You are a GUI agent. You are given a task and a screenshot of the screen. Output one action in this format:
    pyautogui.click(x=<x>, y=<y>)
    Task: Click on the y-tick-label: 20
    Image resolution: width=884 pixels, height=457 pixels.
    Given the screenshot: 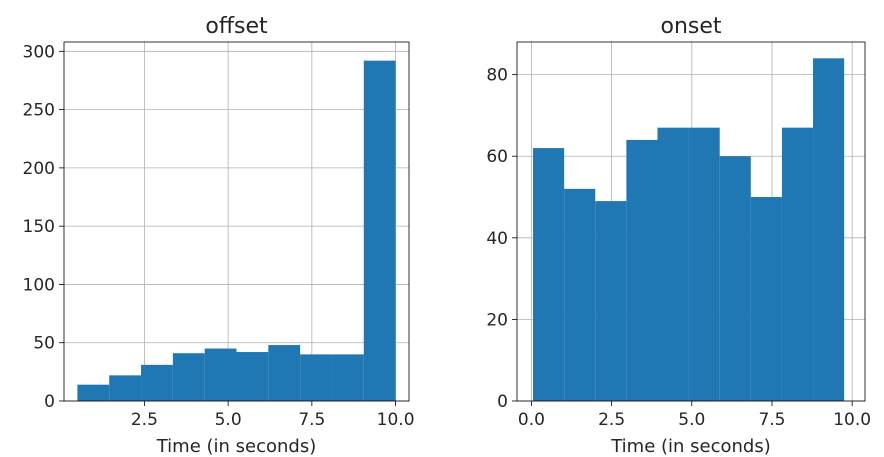 What is the action you would take?
    pyautogui.click(x=497, y=320)
    